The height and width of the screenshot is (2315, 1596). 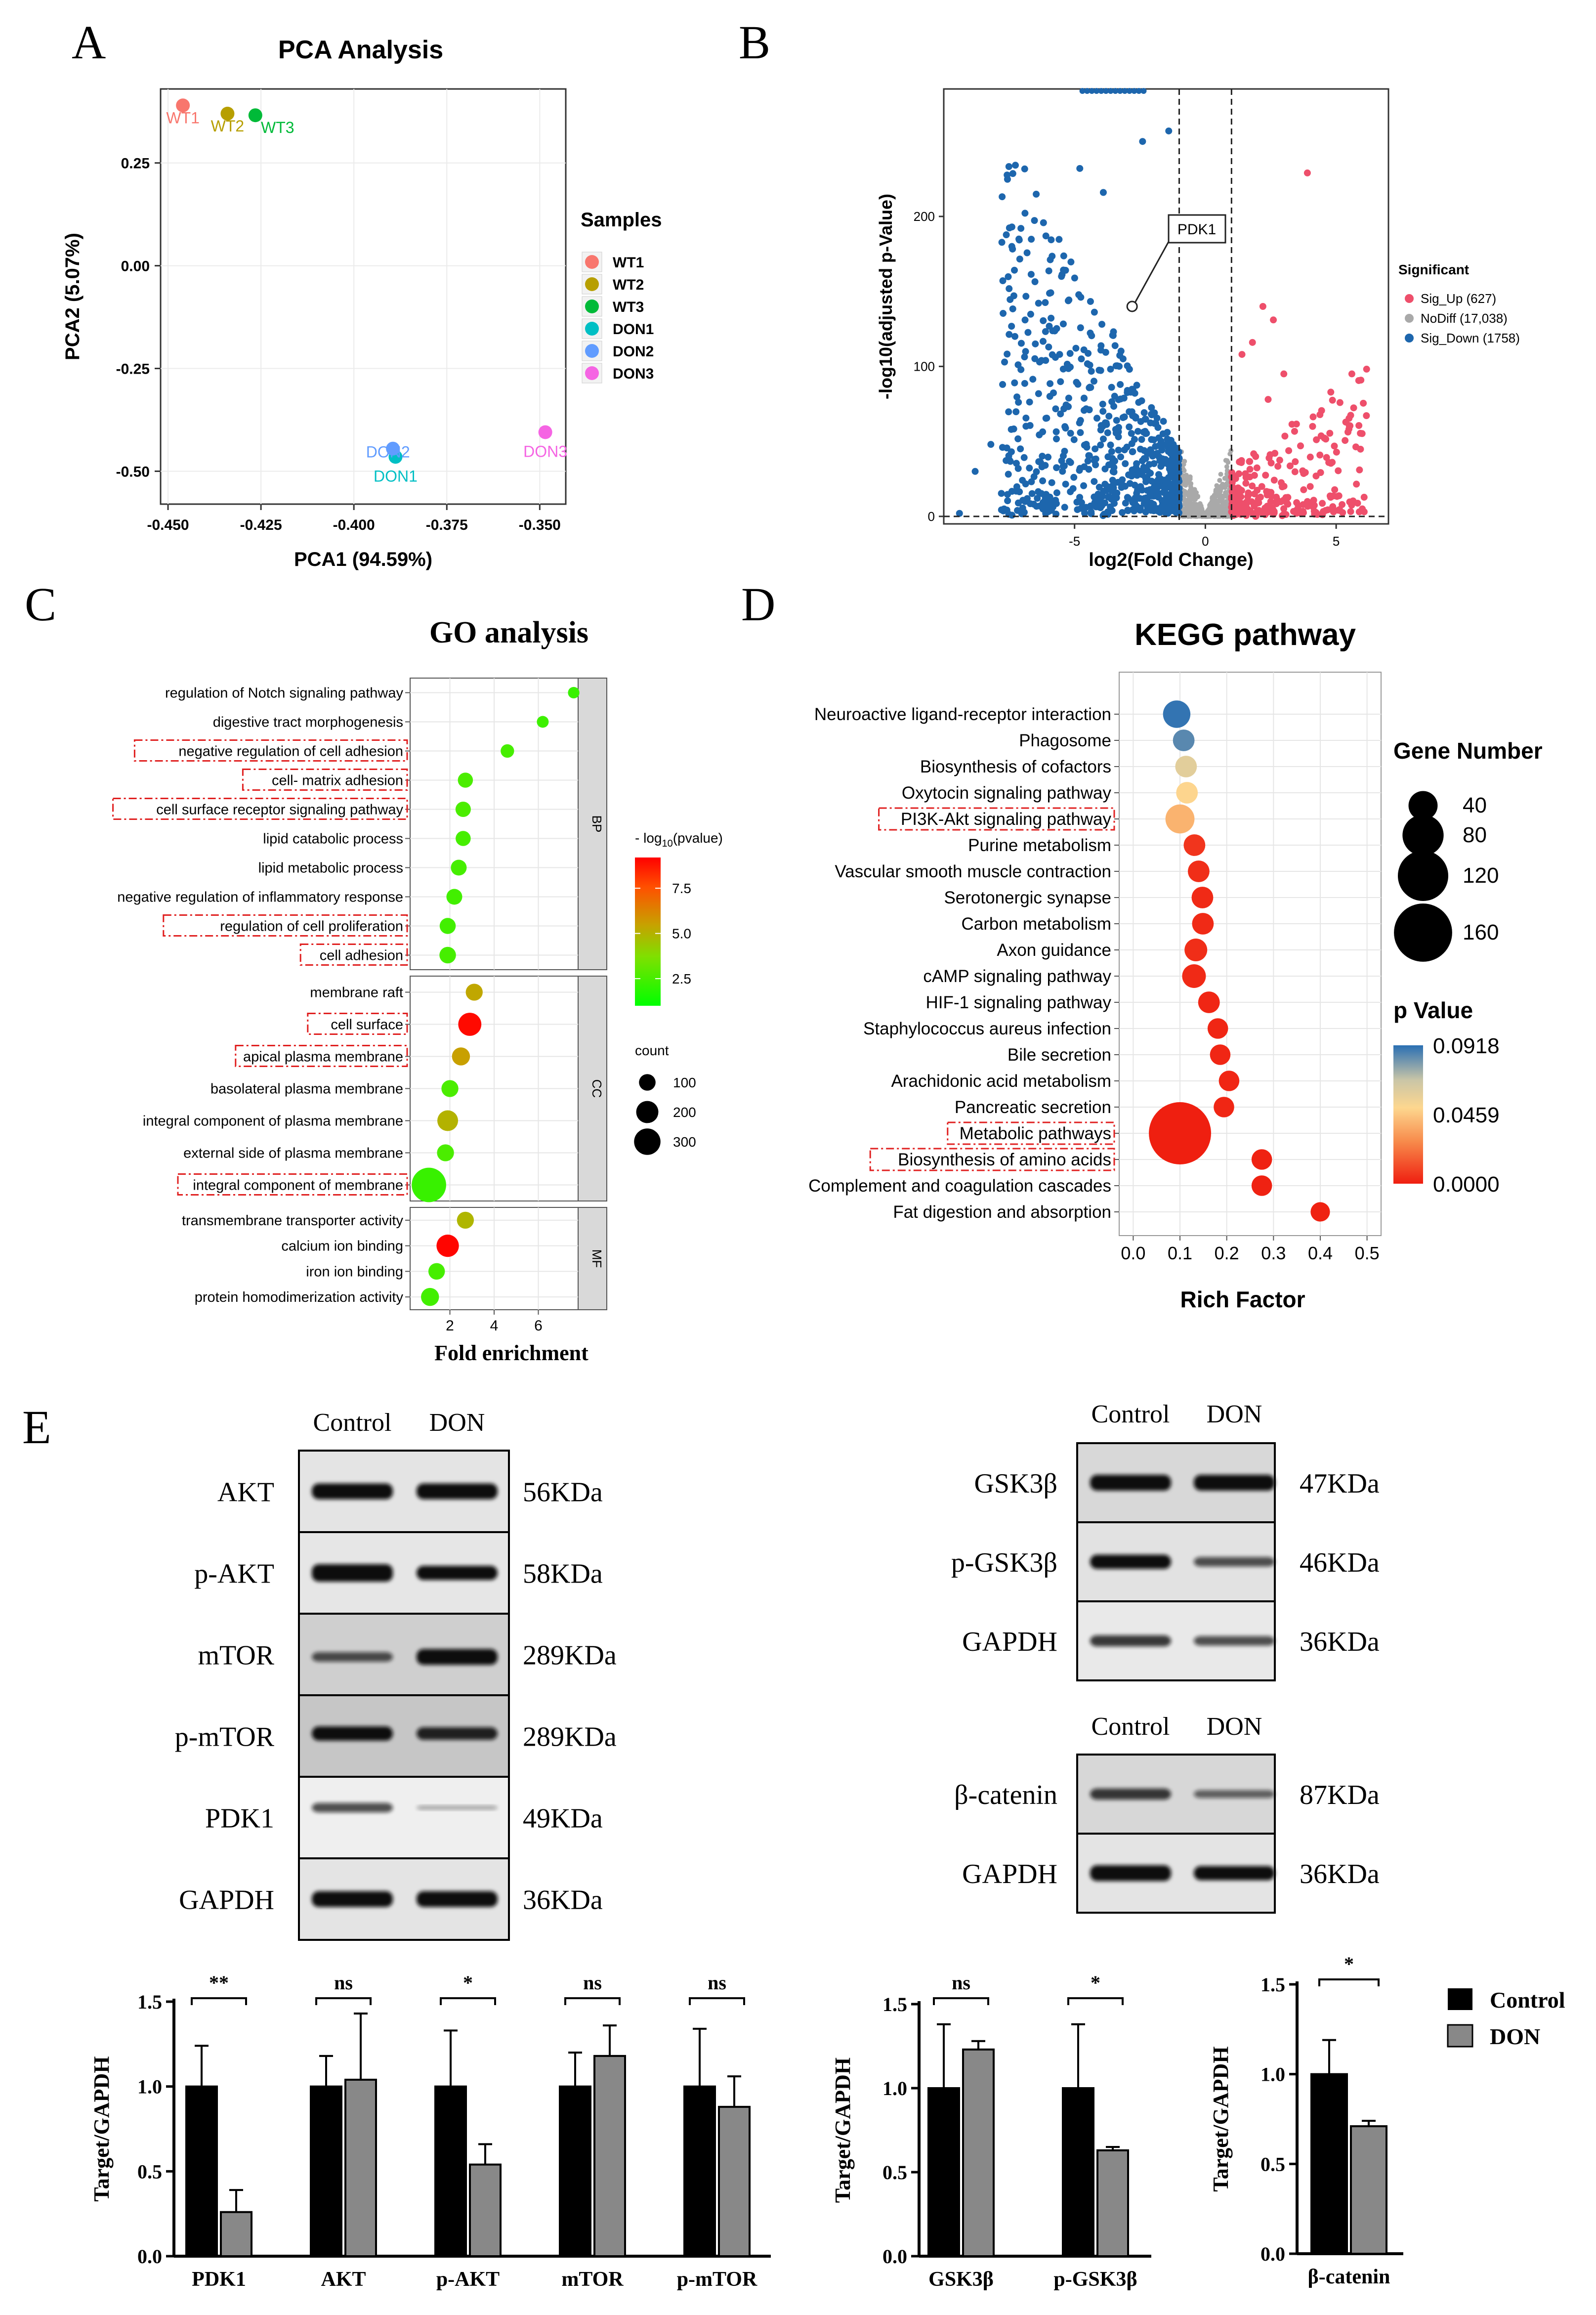 What do you see at coordinates (450, 1088) in the screenshot?
I see `go-point-basolateral-plasma-membrane` at bounding box center [450, 1088].